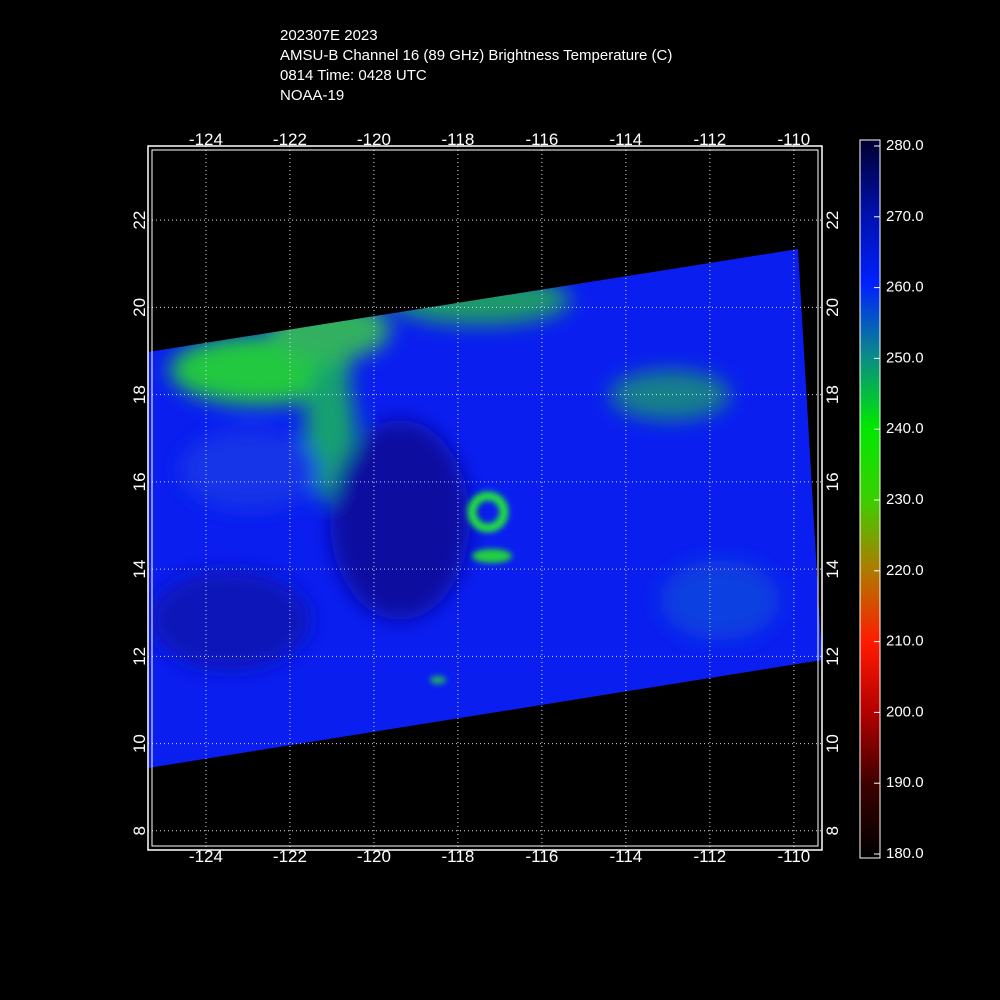  Describe the element at coordinates (905, 428) in the screenshot. I see `colorbar-label: 240.0` at that location.